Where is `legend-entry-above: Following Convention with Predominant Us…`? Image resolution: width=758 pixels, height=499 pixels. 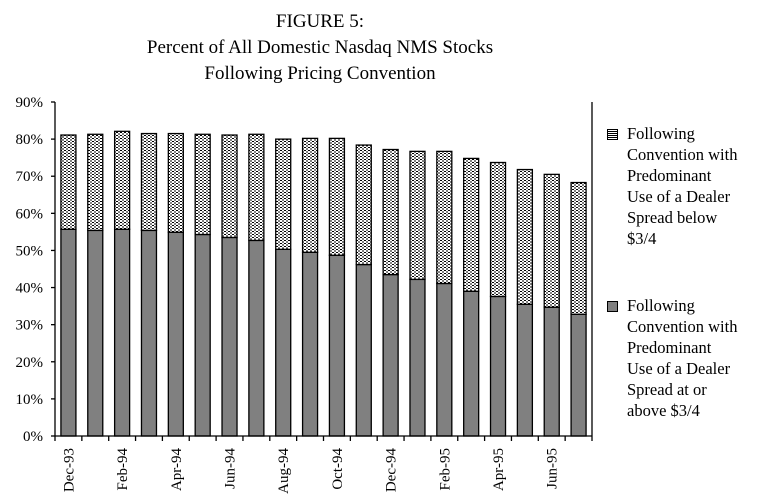 legend-entry-above: Following Convention with Predominant Us… is located at coordinates (692, 358).